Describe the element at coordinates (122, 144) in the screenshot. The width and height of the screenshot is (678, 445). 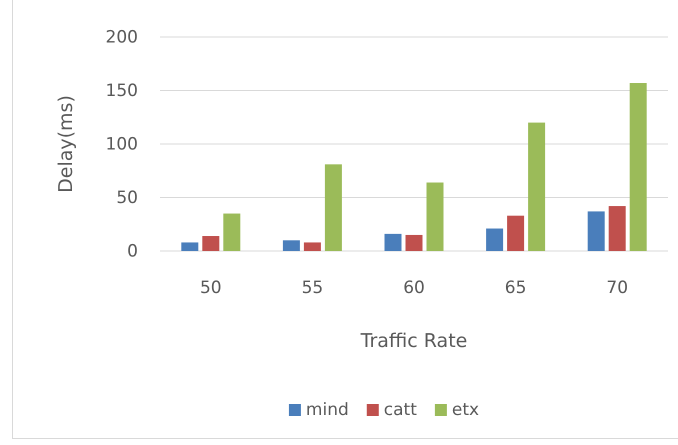
I see `y-tick-label: 100` at that location.